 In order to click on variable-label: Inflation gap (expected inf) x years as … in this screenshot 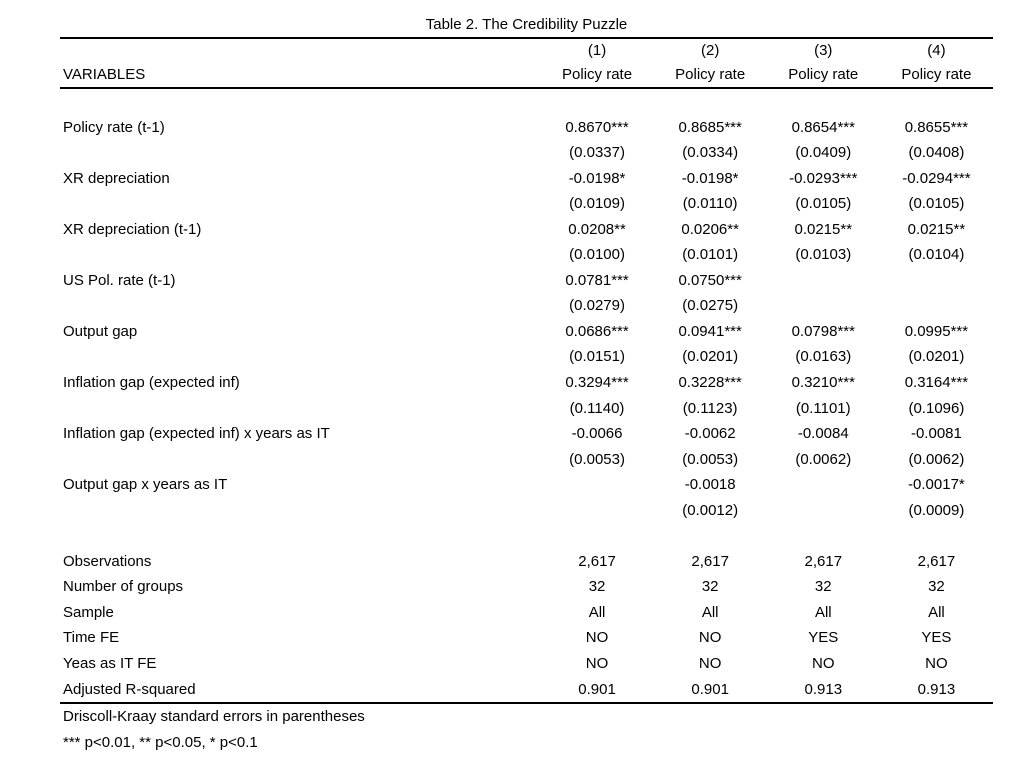, I will do `click(196, 434)`.